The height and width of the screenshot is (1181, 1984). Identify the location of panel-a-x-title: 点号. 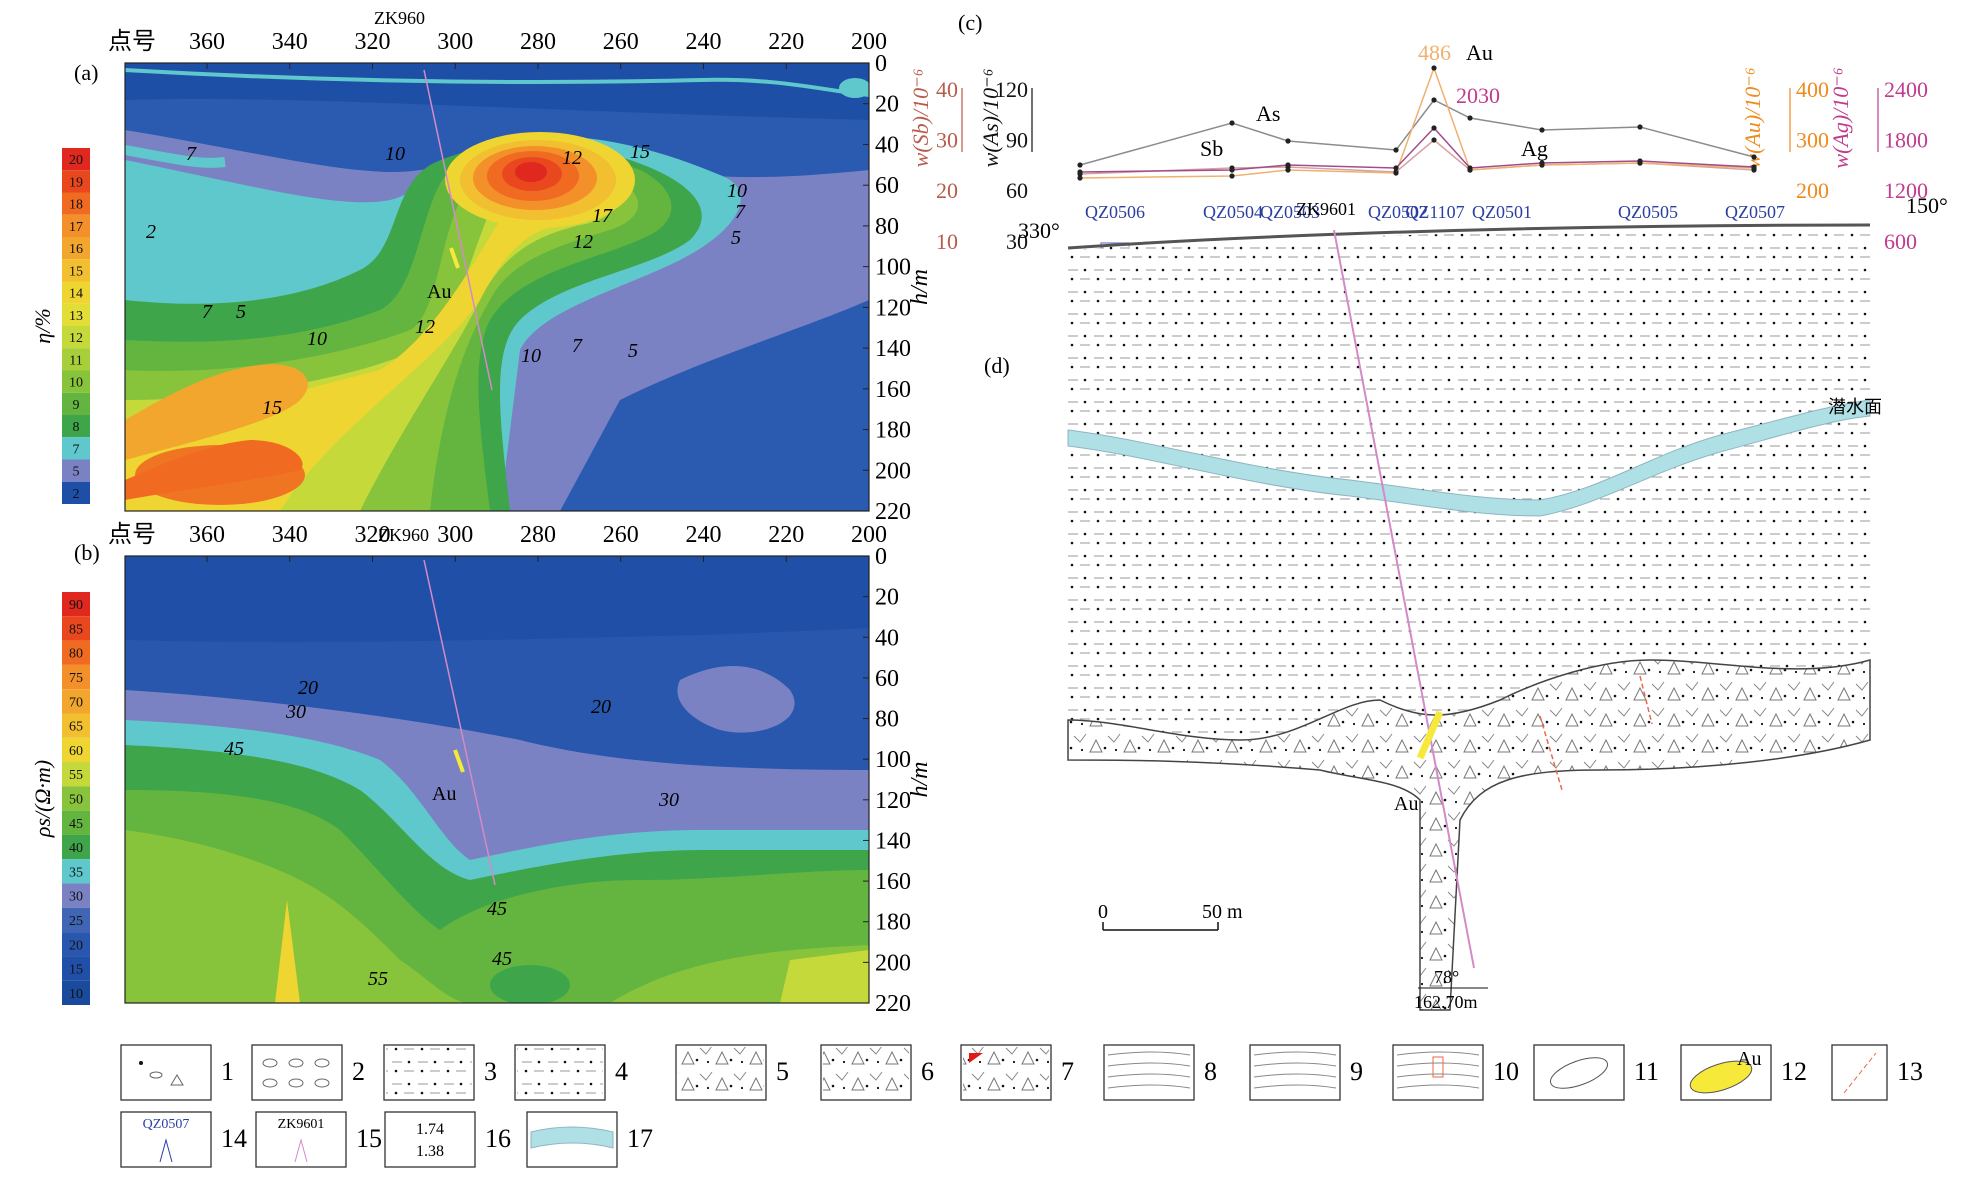
(132, 41).